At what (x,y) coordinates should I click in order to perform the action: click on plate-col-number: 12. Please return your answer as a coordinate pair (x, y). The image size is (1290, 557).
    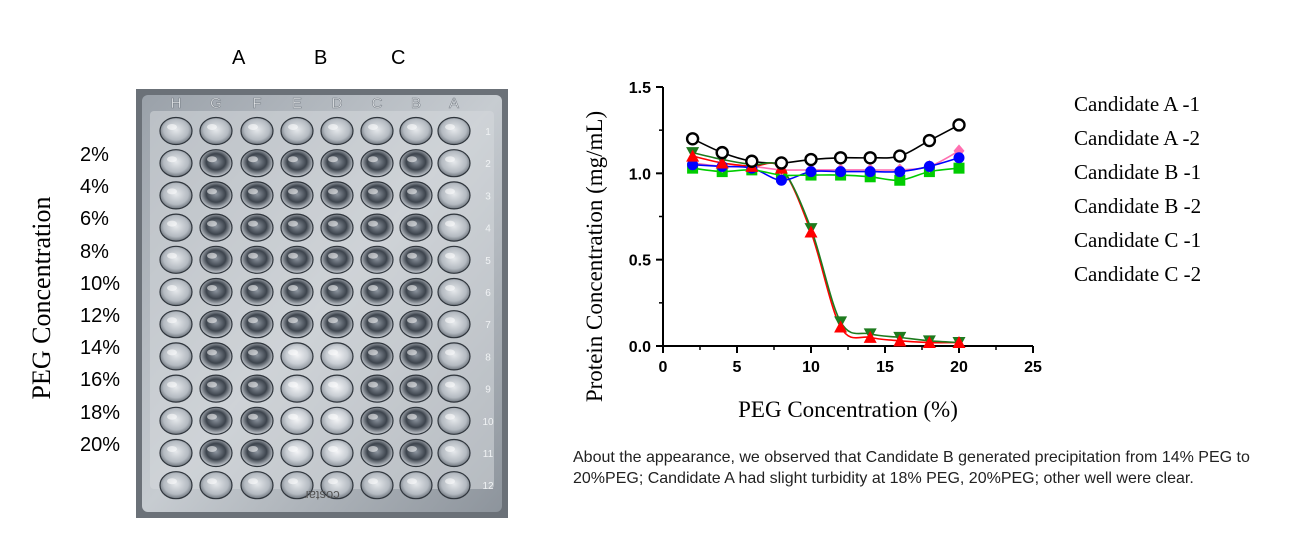
    Looking at the image, I should click on (488, 486).